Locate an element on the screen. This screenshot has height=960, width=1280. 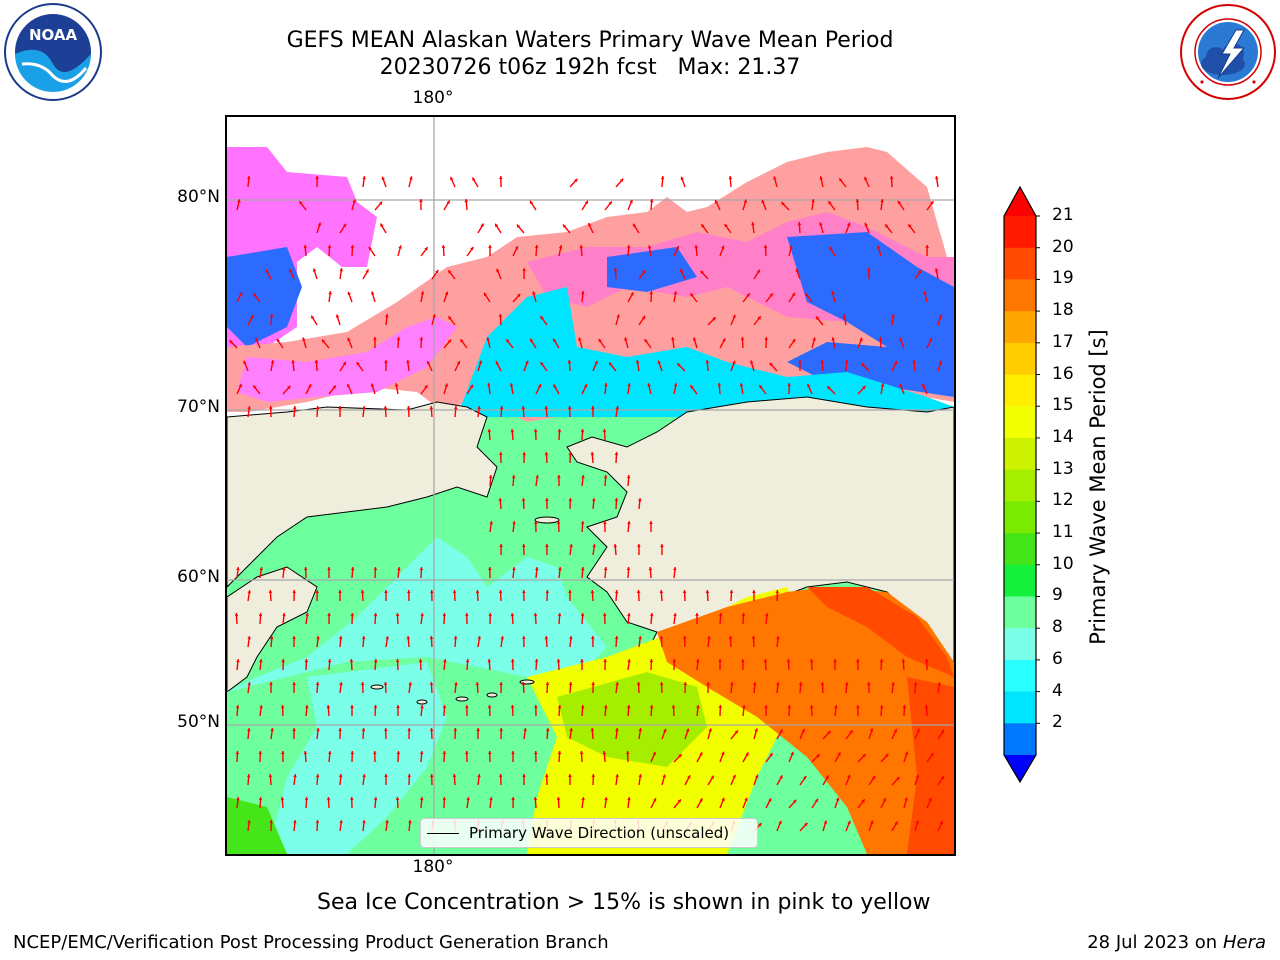
lon-label-bottom: 180° is located at coordinates (433, 867).